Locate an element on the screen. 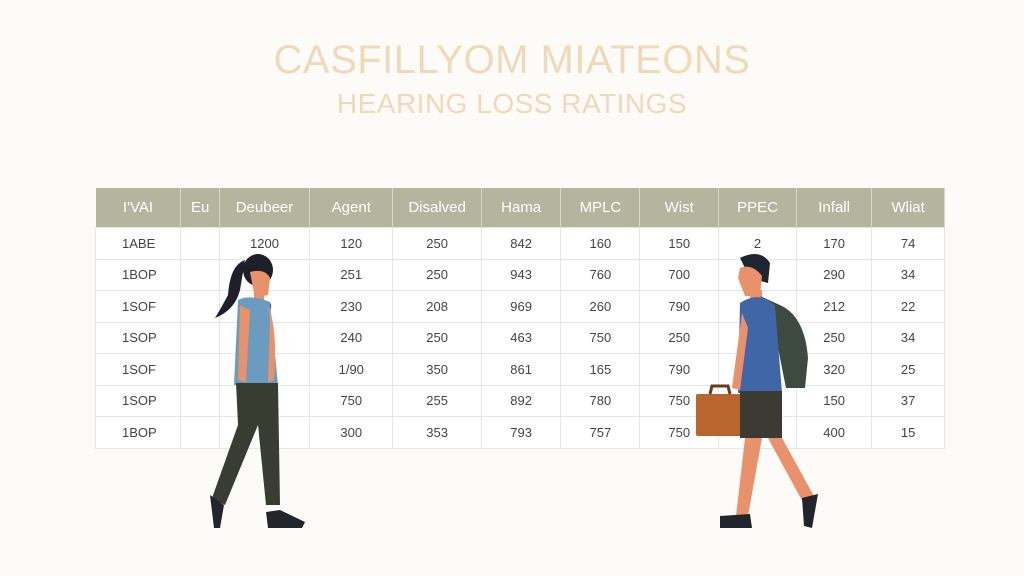  column-header: Eu is located at coordinates (200, 208).